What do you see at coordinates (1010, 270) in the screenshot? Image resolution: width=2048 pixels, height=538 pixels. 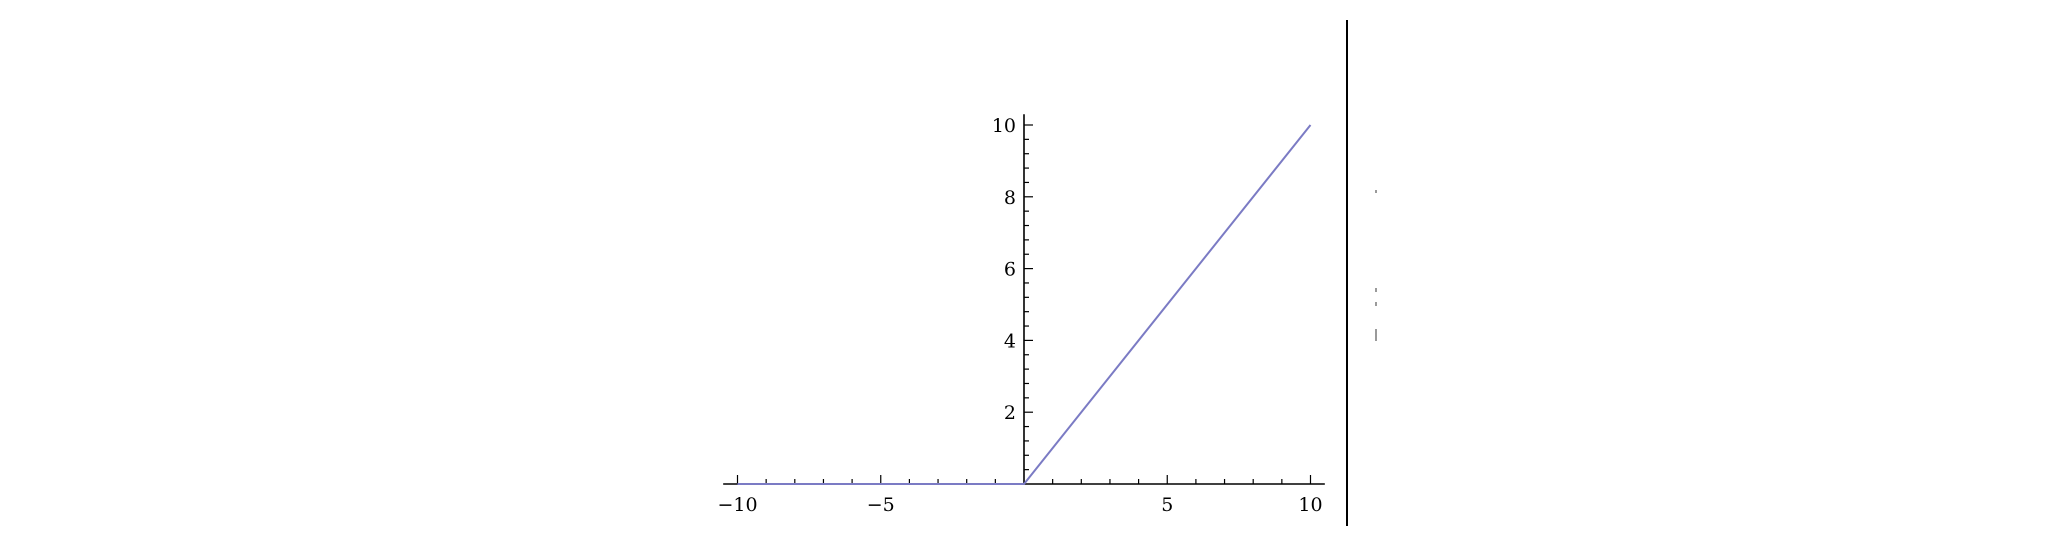 I see `y-tick-label: 6` at bounding box center [1010, 270].